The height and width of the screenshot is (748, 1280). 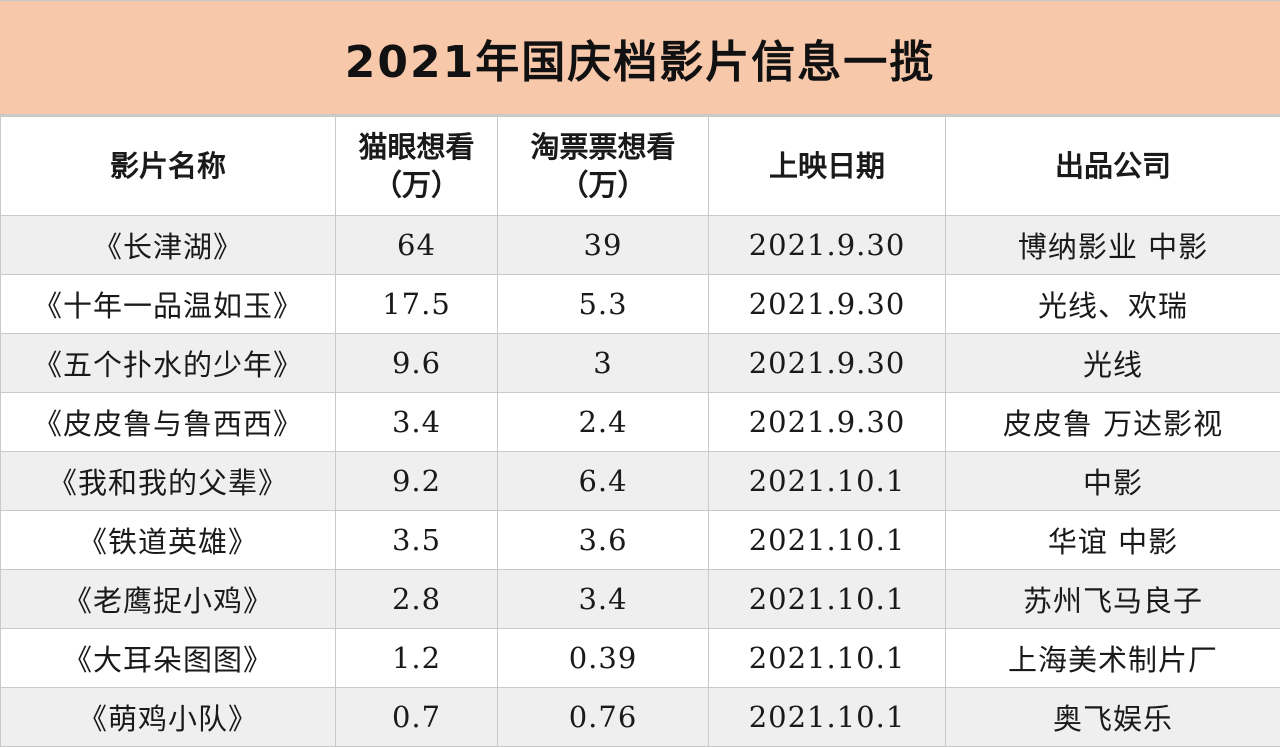 I want to click on table-row: 《皮皮鲁与鲁西西》 3.4 2.4 2021.9.30 皮皮鲁 万达影视, so click(x=640, y=422).